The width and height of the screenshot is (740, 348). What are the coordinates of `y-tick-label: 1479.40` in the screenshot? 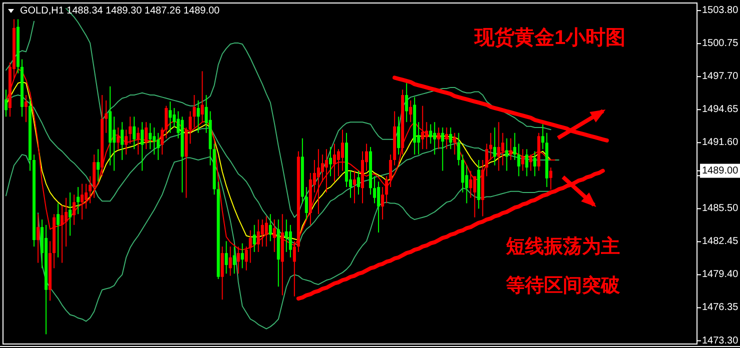 It's located at (720, 274).